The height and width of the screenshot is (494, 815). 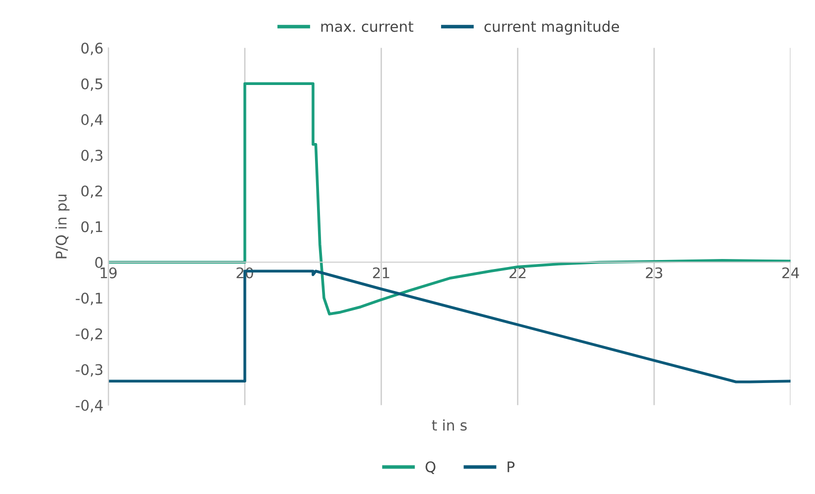 What do you see at coordinates (791, 272) in the screenshot?
I see `x-tick-label: 24` at bounding box center [791, 272].